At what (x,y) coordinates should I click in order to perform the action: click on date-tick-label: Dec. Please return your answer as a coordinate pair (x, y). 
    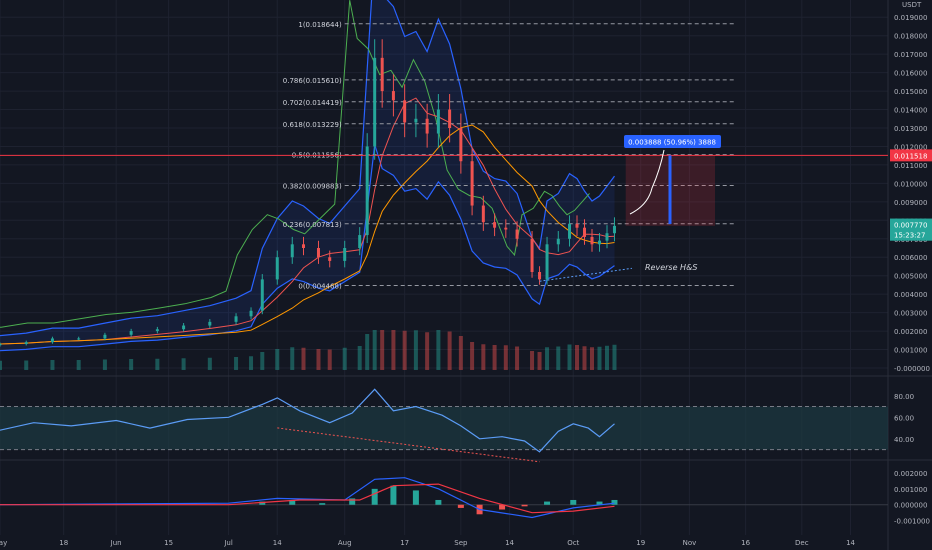
    Looking at the image, I should click on (802, 543).